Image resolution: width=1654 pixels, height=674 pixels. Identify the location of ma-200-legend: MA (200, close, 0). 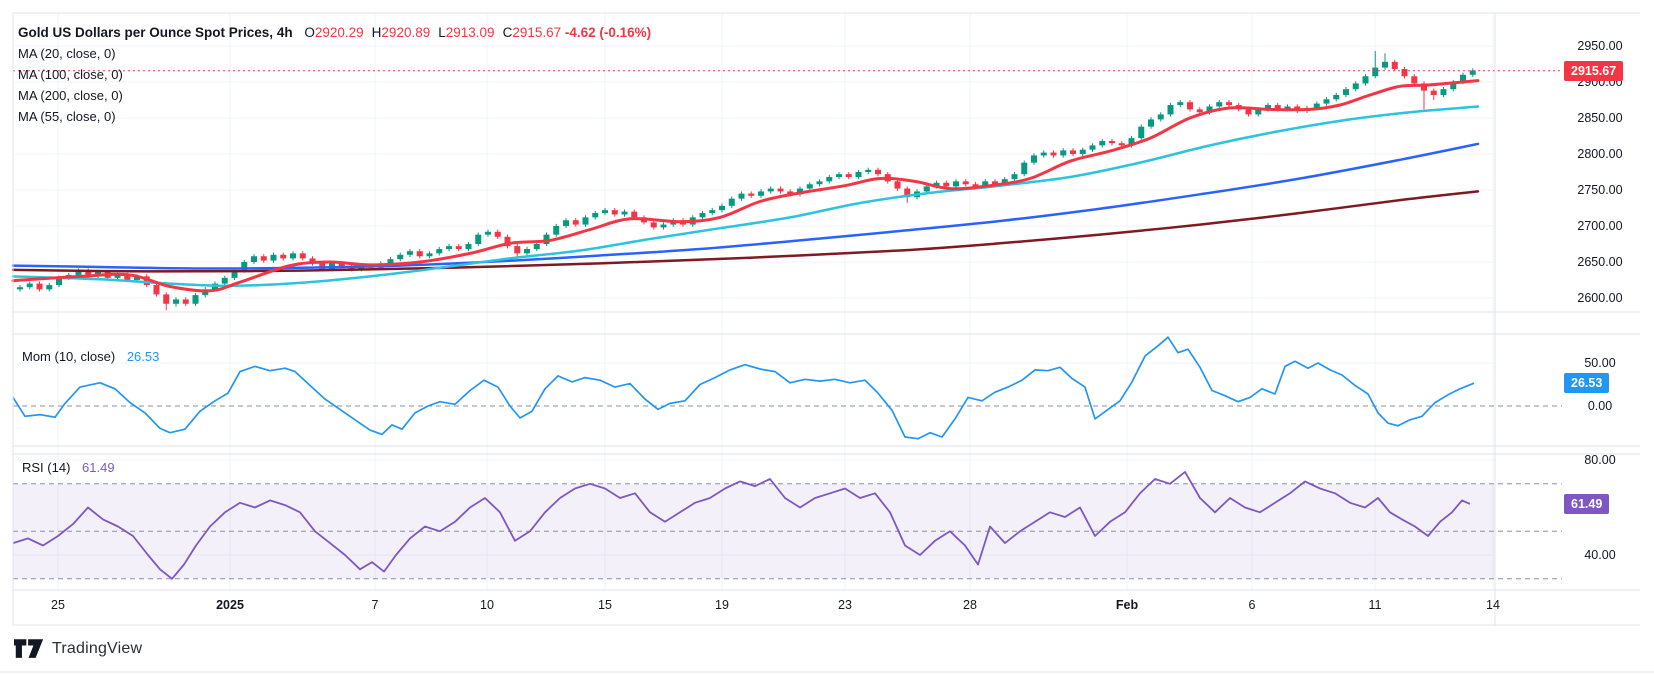
(70, 95).